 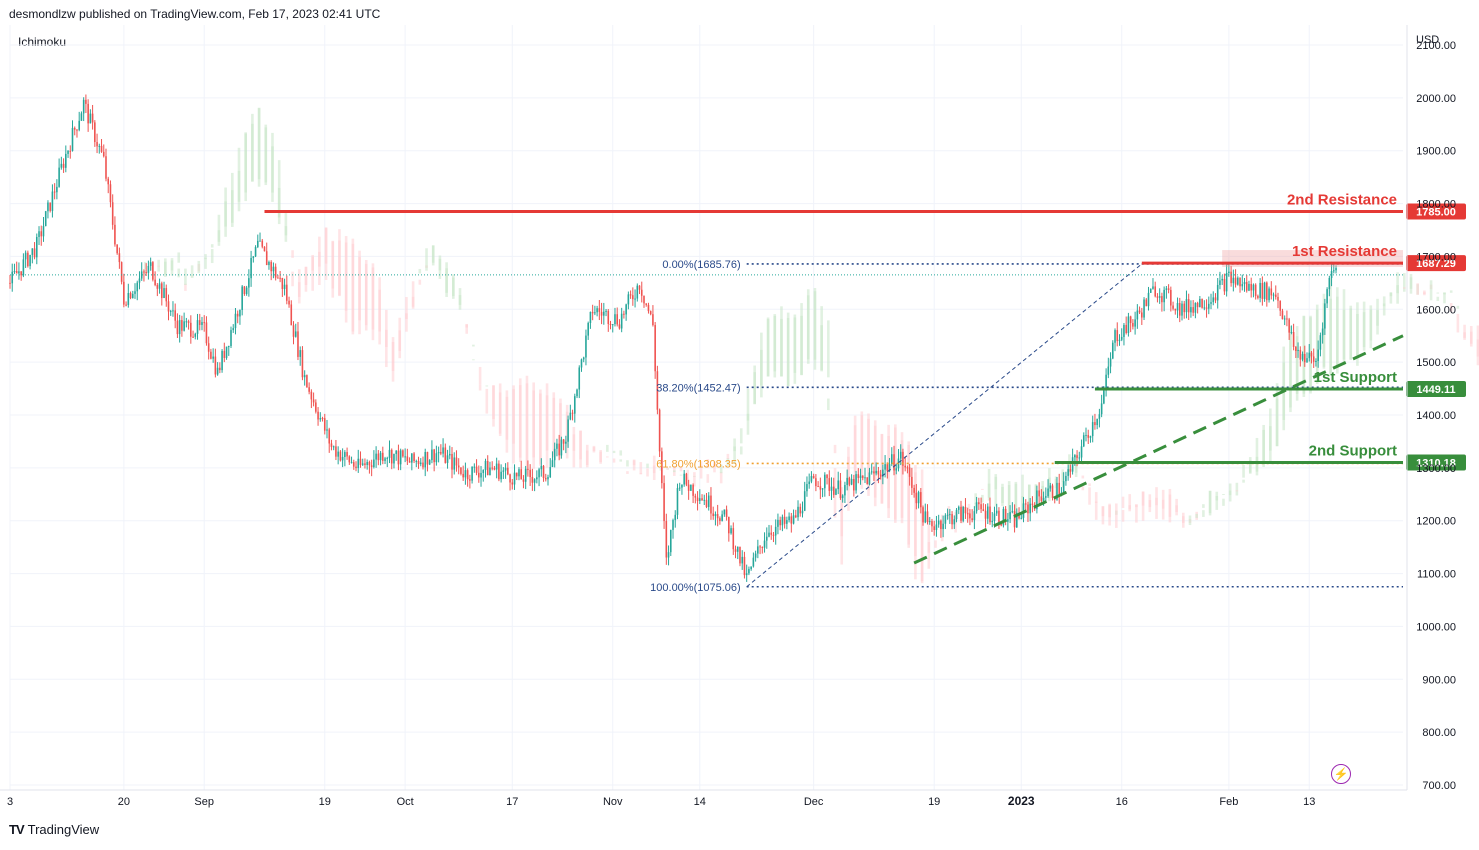 I want to click on fib-level-label: 100.00%(1075.06), so click(x=695, y=588).